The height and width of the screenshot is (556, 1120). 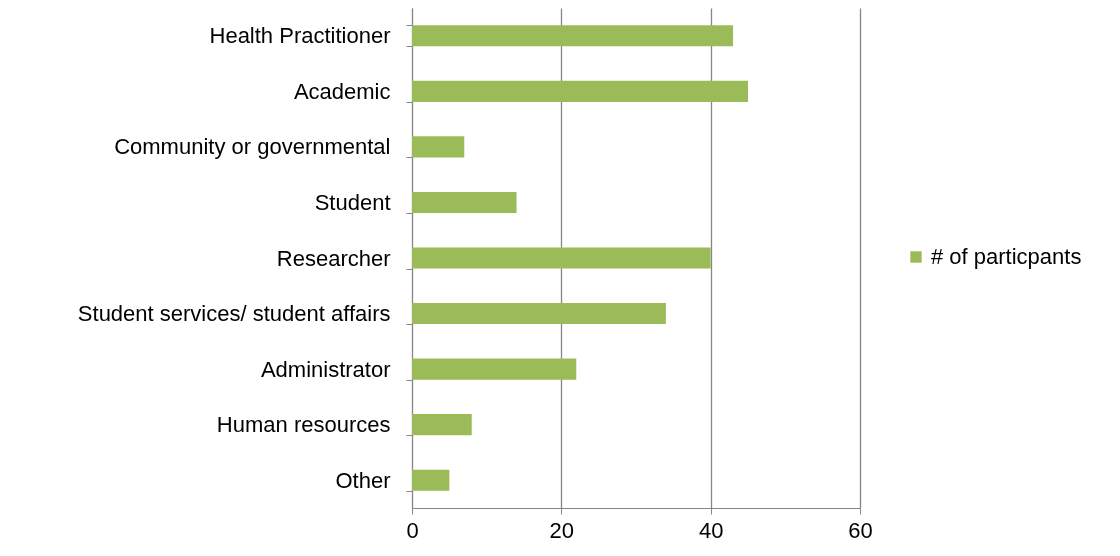 What do you see at coordinates (363, 480) in the screenshot?
I see `y-tick-label: Other` at bounding box center [363, 480].